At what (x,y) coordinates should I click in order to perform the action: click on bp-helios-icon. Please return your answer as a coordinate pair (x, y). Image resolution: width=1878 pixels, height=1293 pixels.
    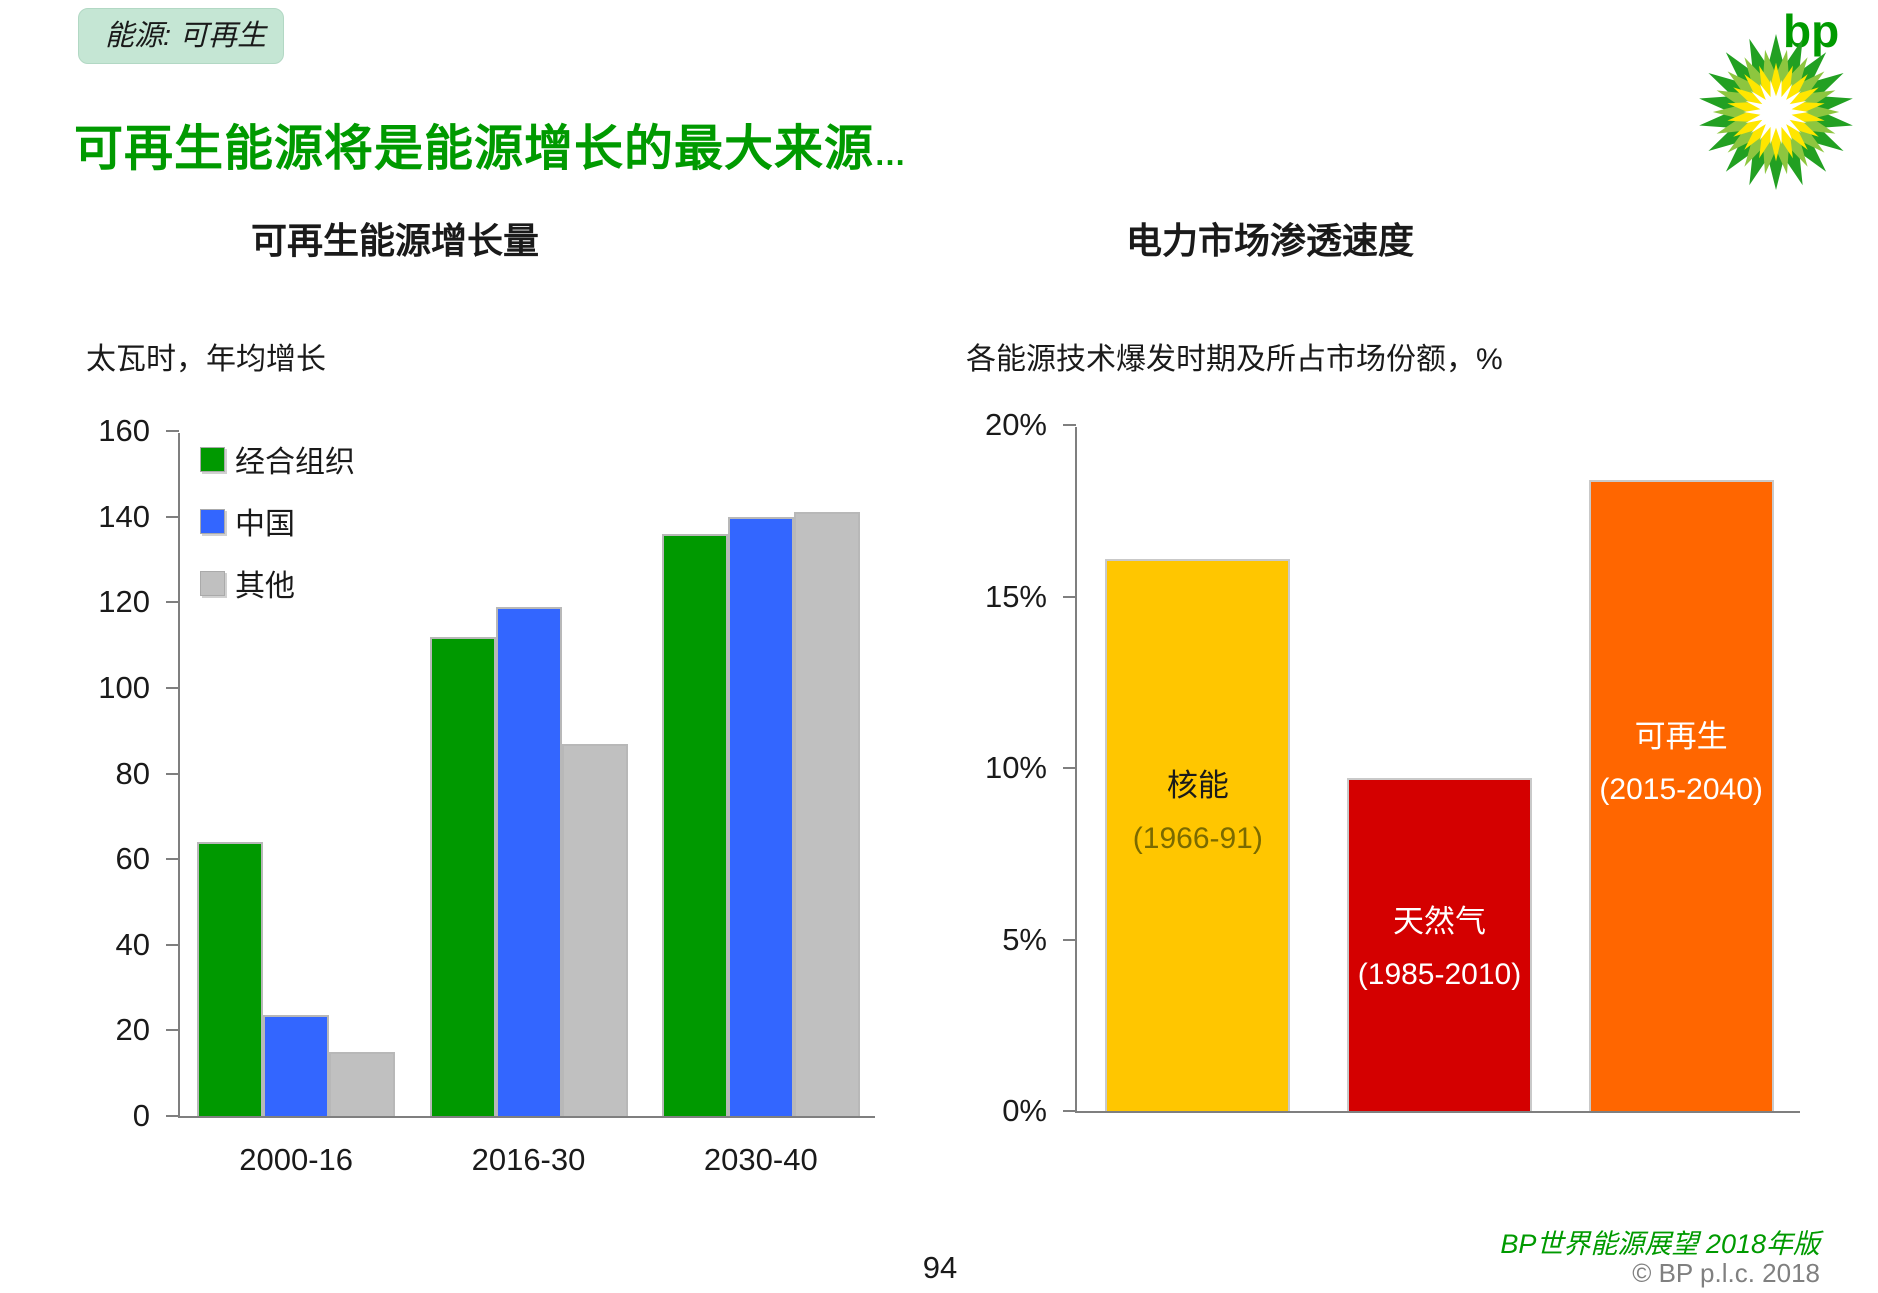
    Looking at the image, I should click on (1776, 112).